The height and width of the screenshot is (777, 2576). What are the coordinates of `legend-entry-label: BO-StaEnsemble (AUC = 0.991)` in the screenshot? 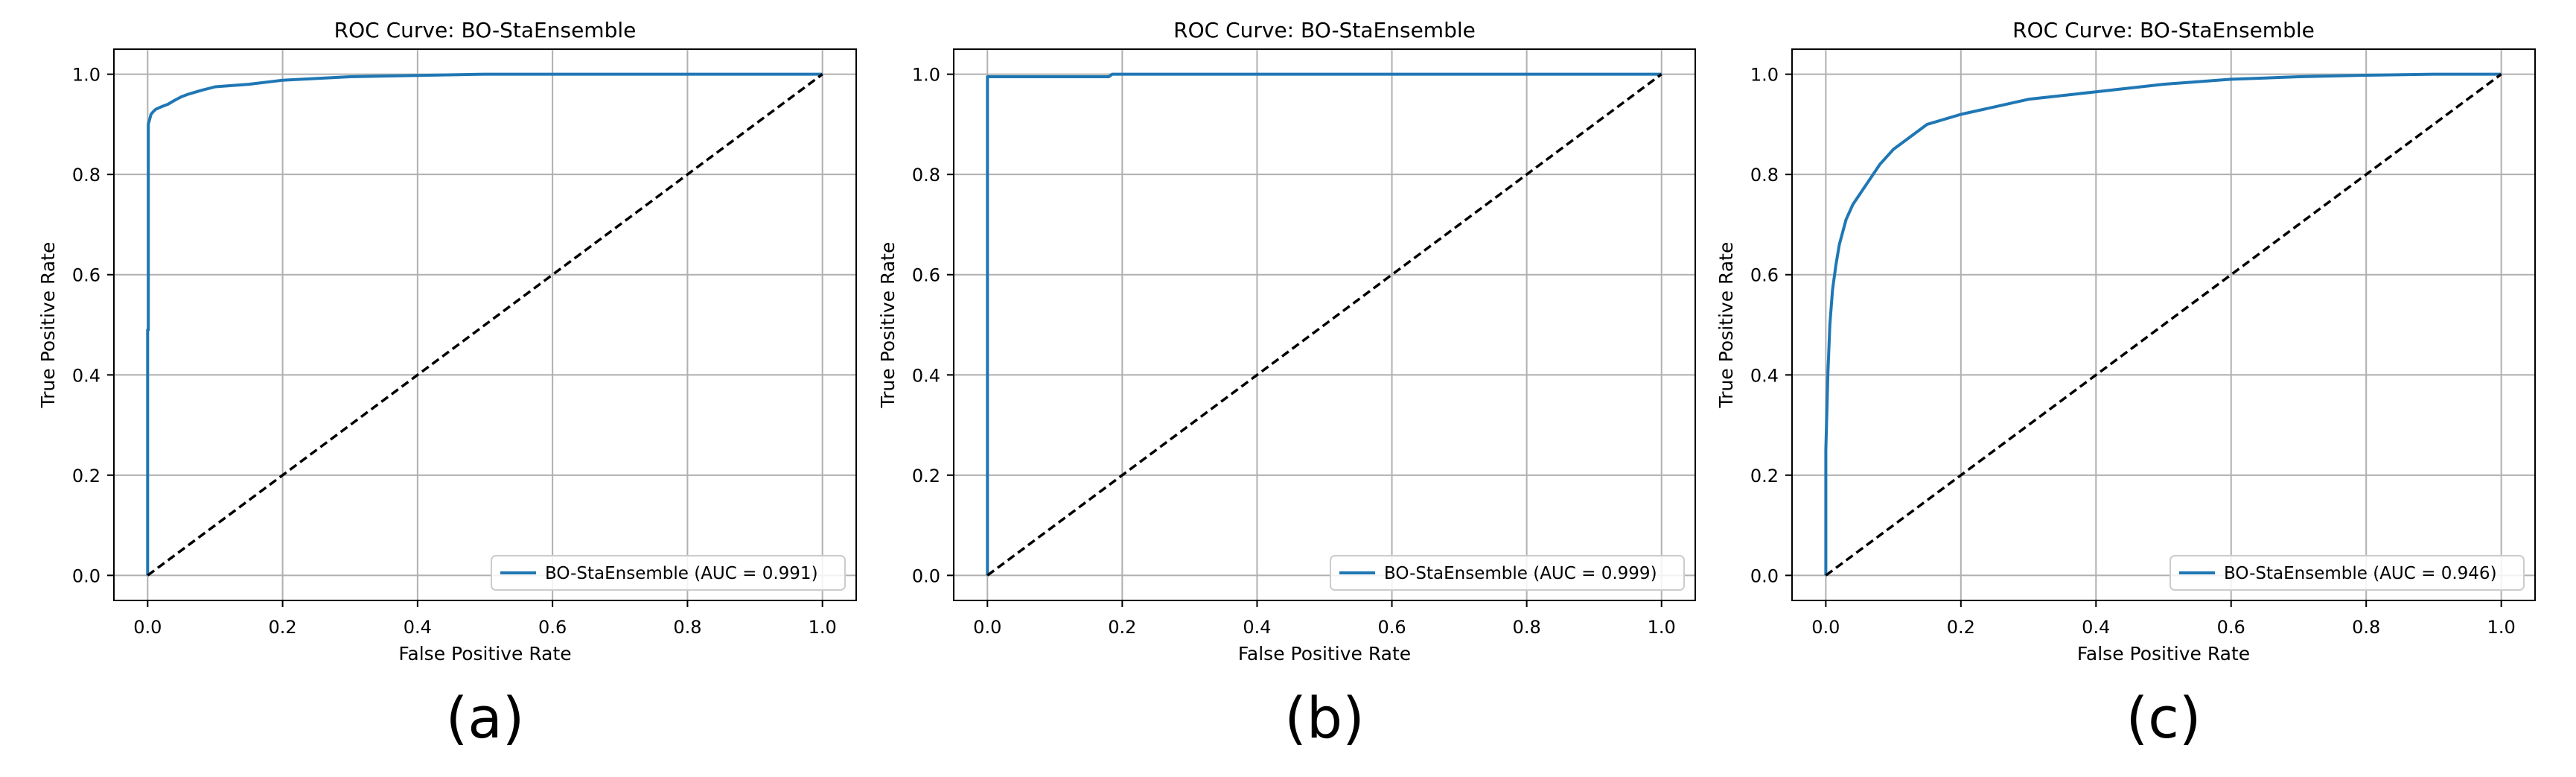 It's located at (681, 573).